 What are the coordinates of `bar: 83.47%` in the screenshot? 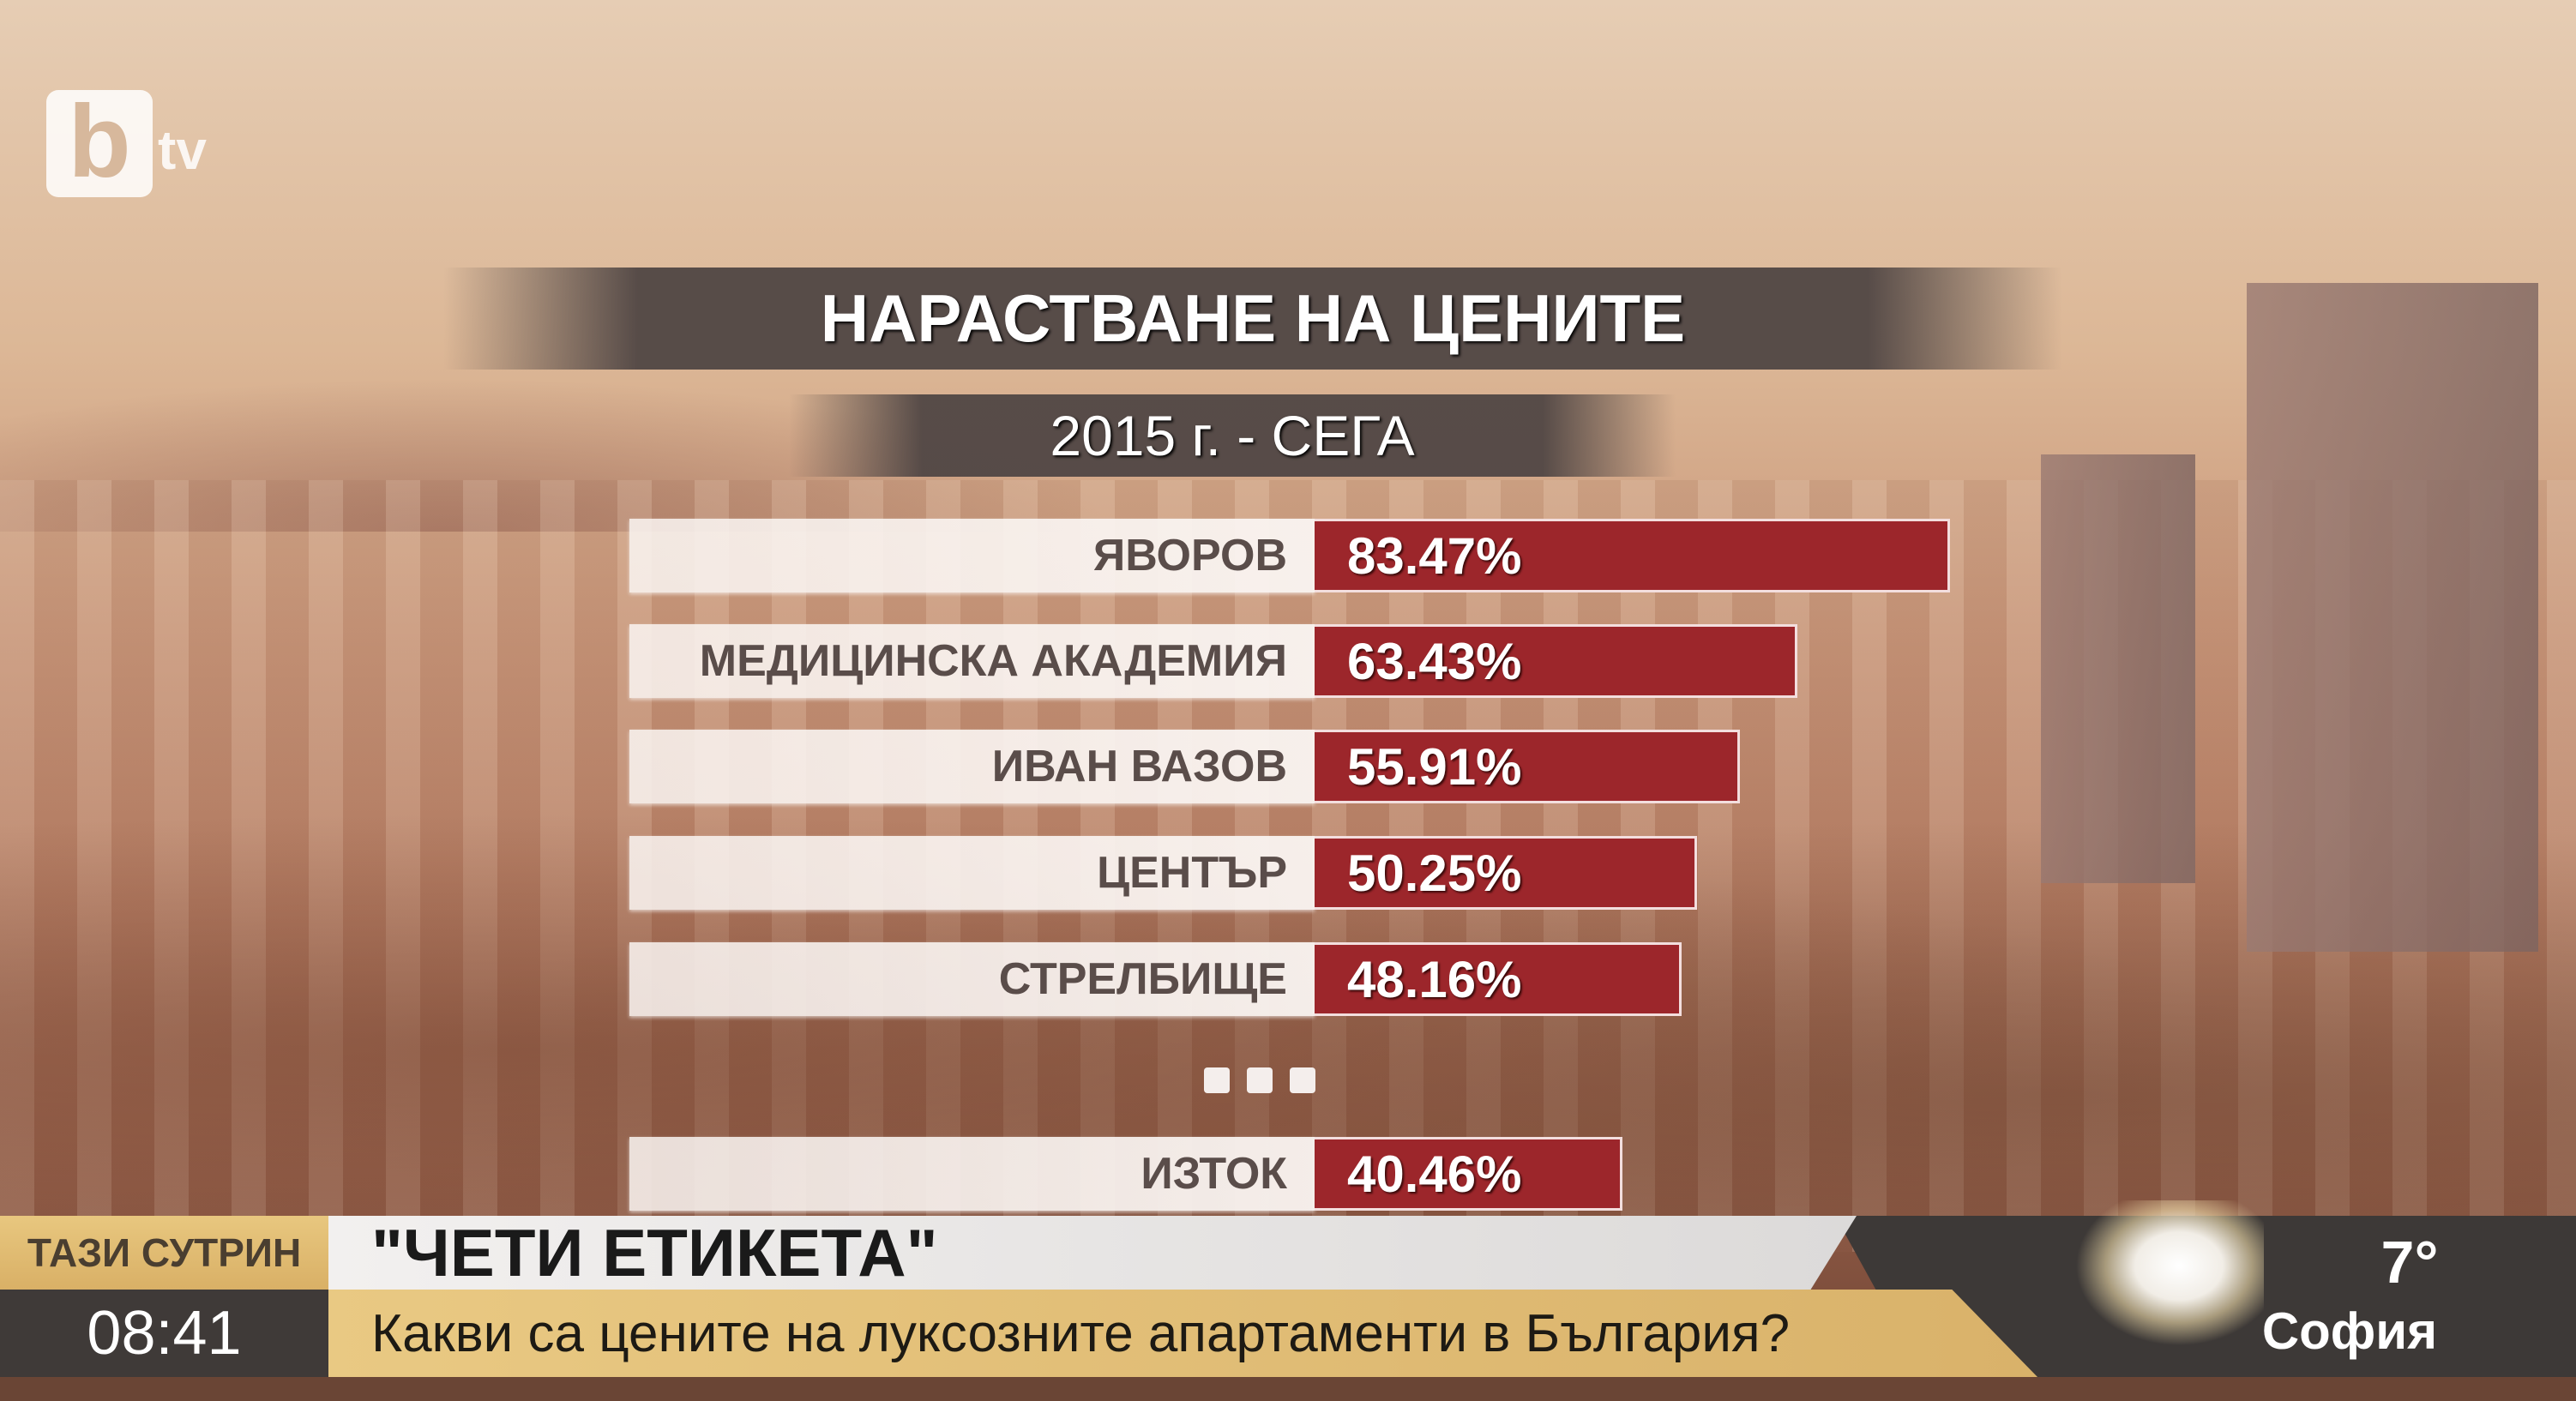 It's located at (1633, 556).